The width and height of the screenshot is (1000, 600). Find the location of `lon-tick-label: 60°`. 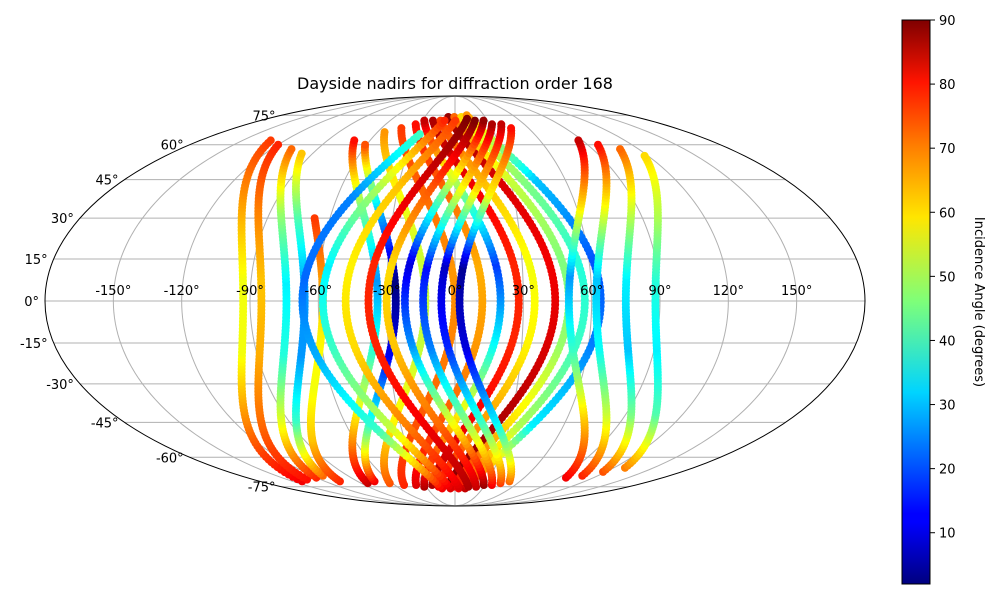

lon-tick-label: 60° is located at coordinates (591, 291).